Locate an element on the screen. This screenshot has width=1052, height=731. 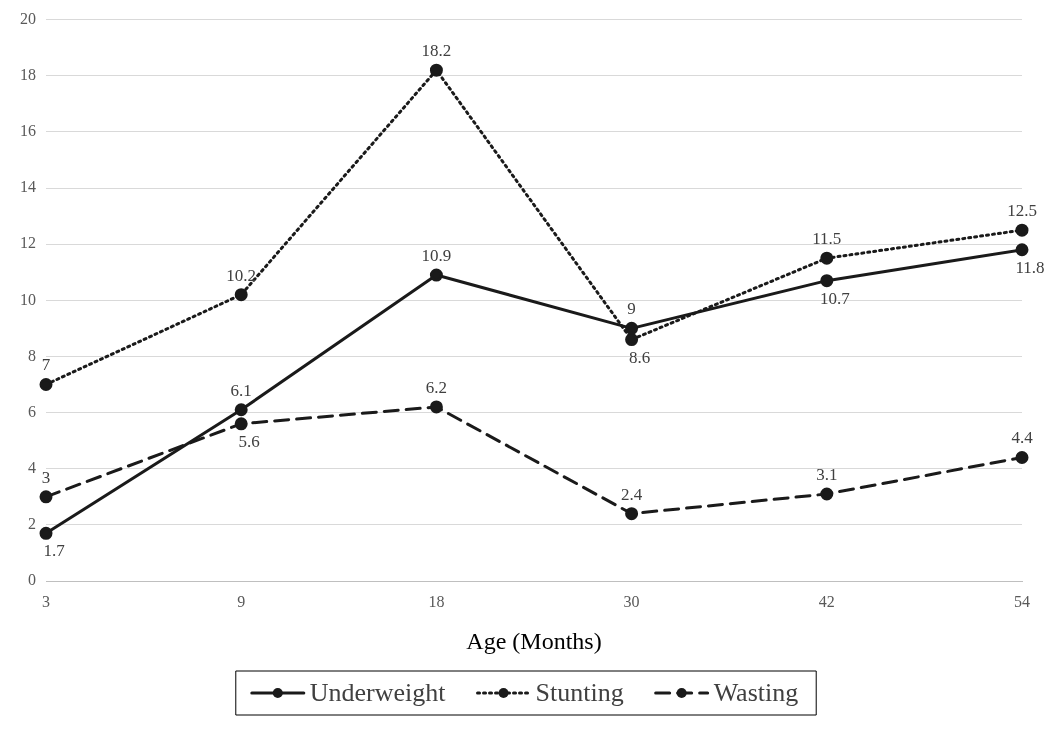
data-label: 2.4 is located at coordinates (631, 494).